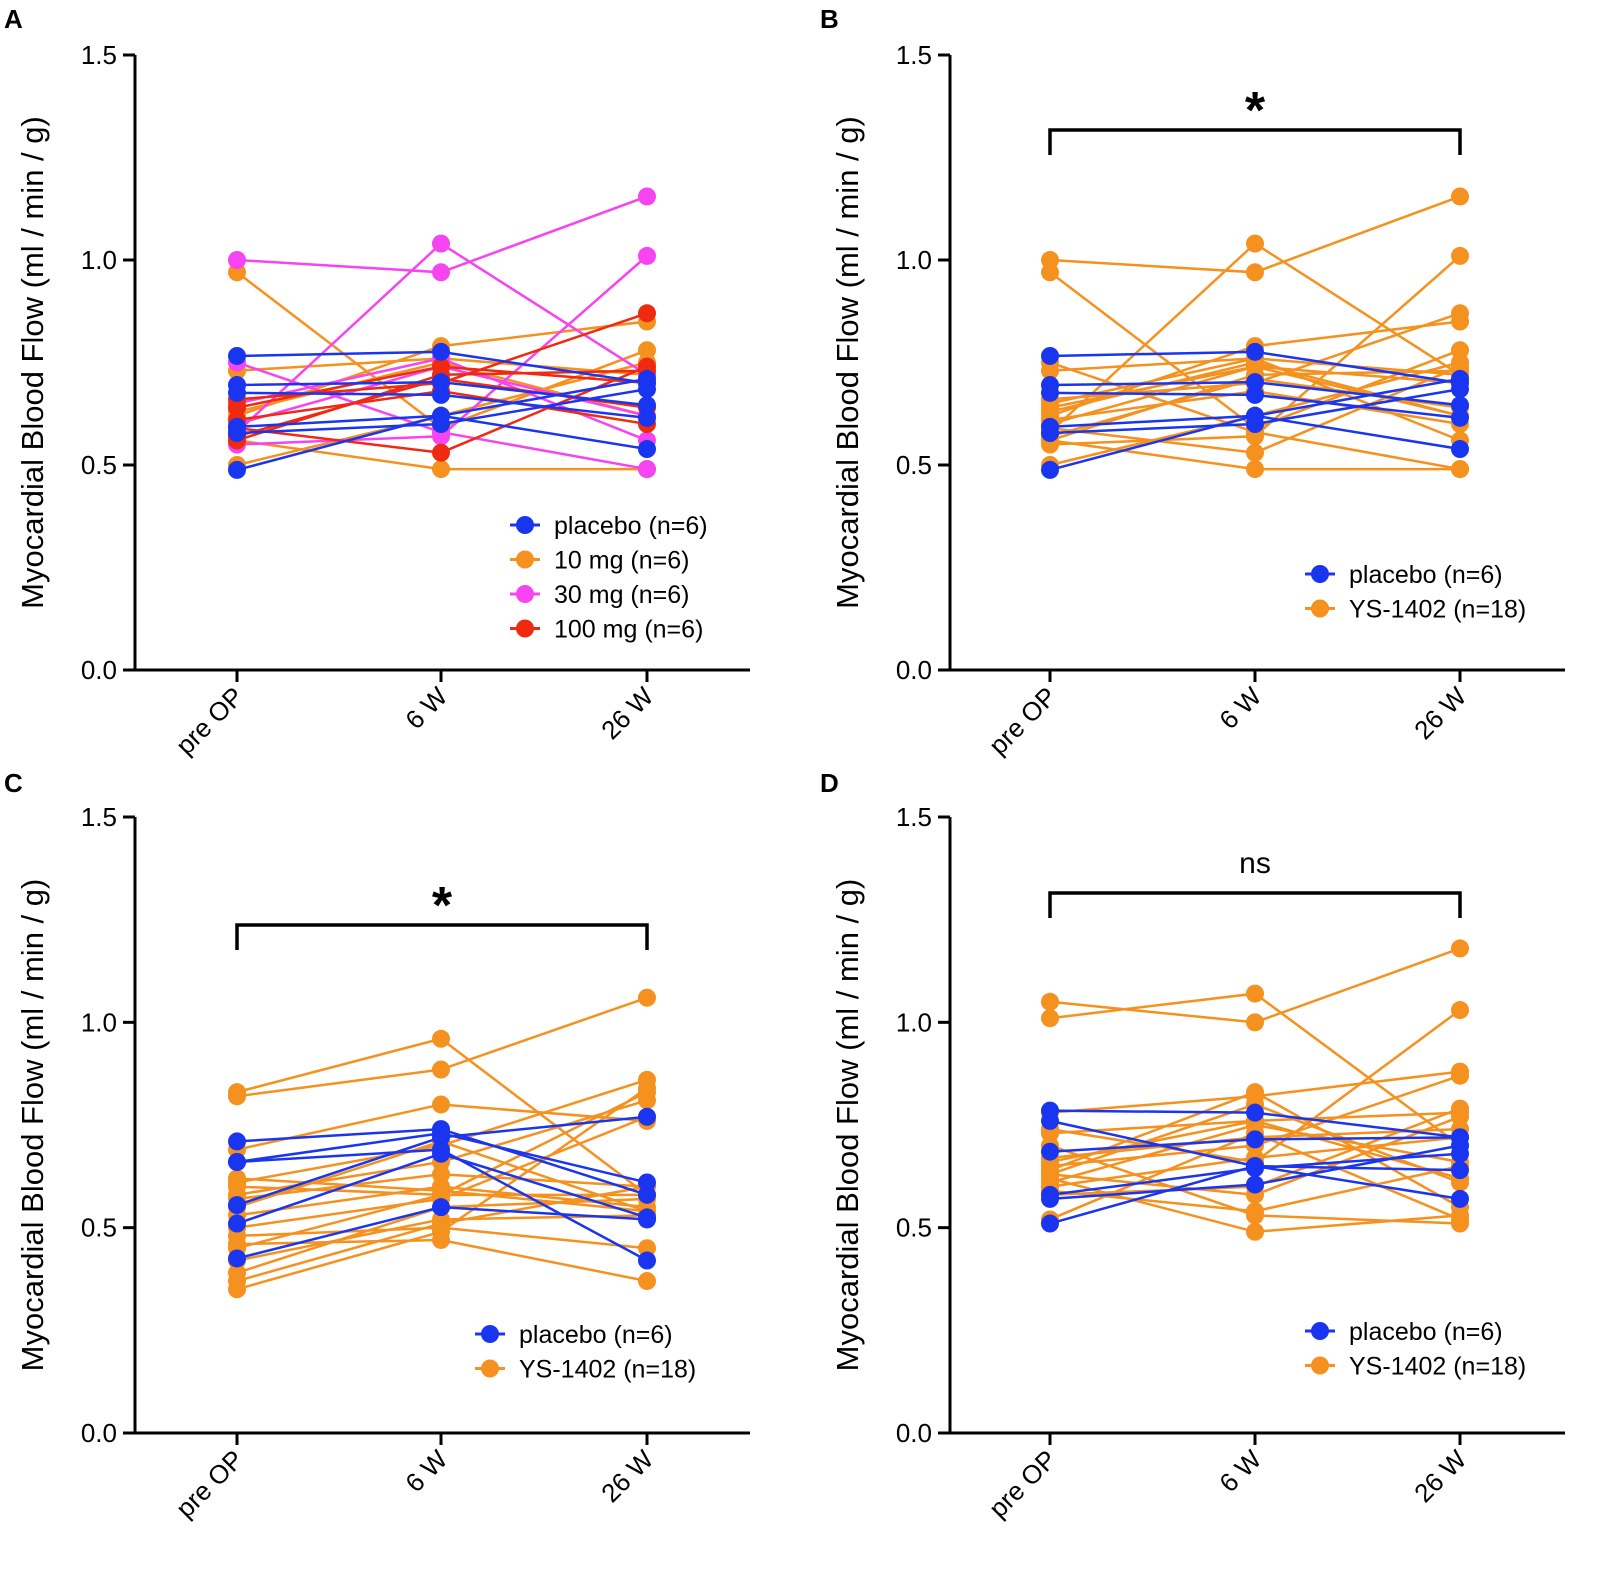 This screenshot has width=1610, height=1590. I want to click on panel-letter: D, so click(829, 783).